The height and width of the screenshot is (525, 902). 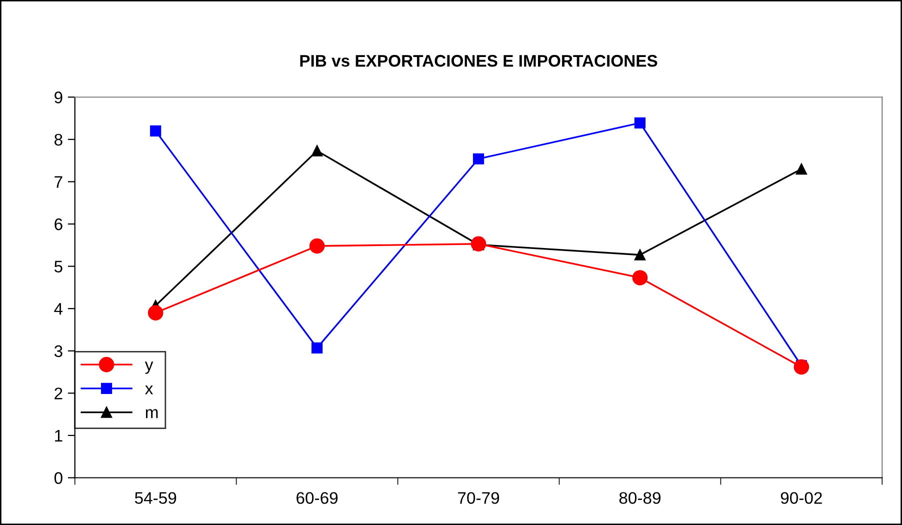 What do you see at coordinates (479, 498) in the screenshot?
I see `x-tick-label: 70-79` at bounding box center [479, 498].